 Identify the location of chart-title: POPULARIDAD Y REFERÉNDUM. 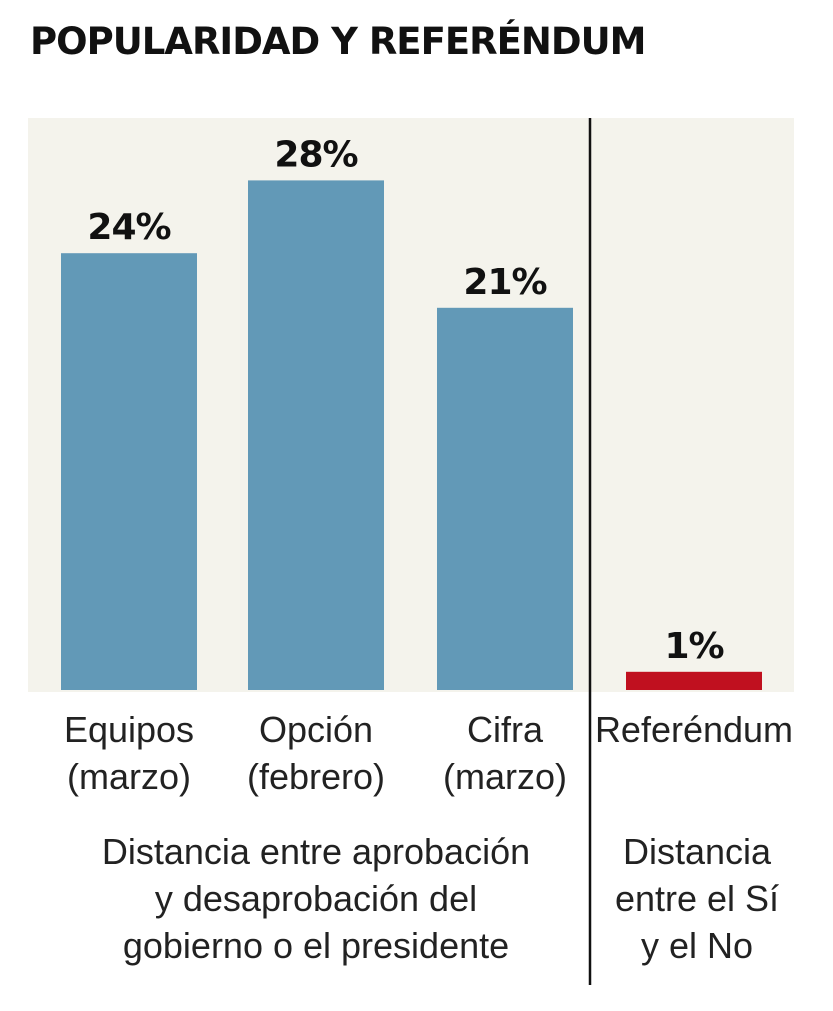
(338, 41).